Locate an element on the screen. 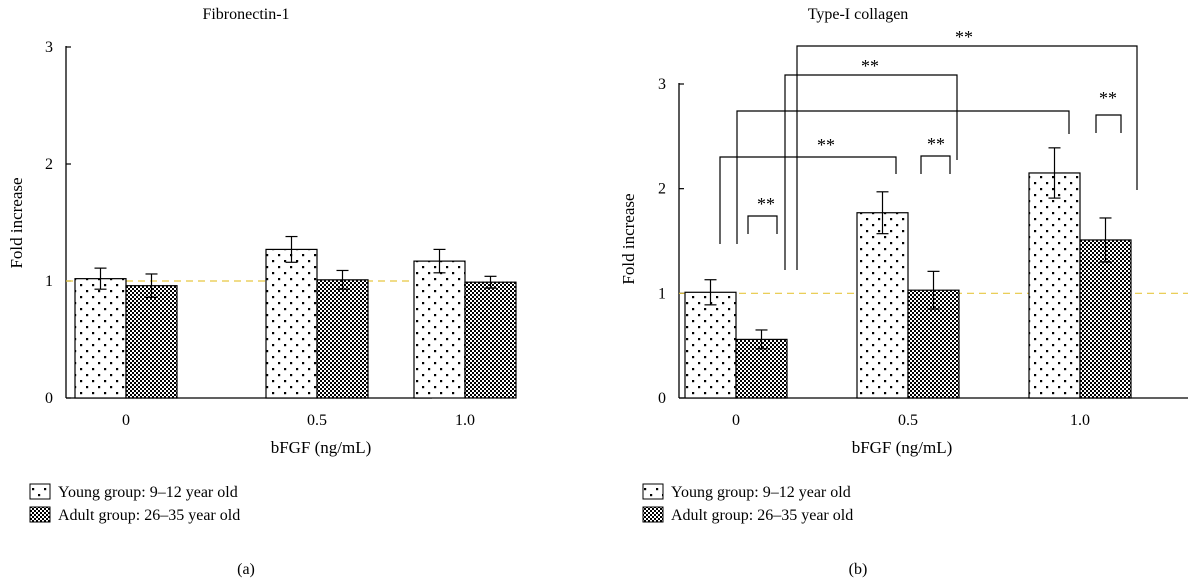 Image resolution: width=1188 pixels, height=585 pixels. chart-title: Fibronectin-1 is located at coordinates (245, 14).